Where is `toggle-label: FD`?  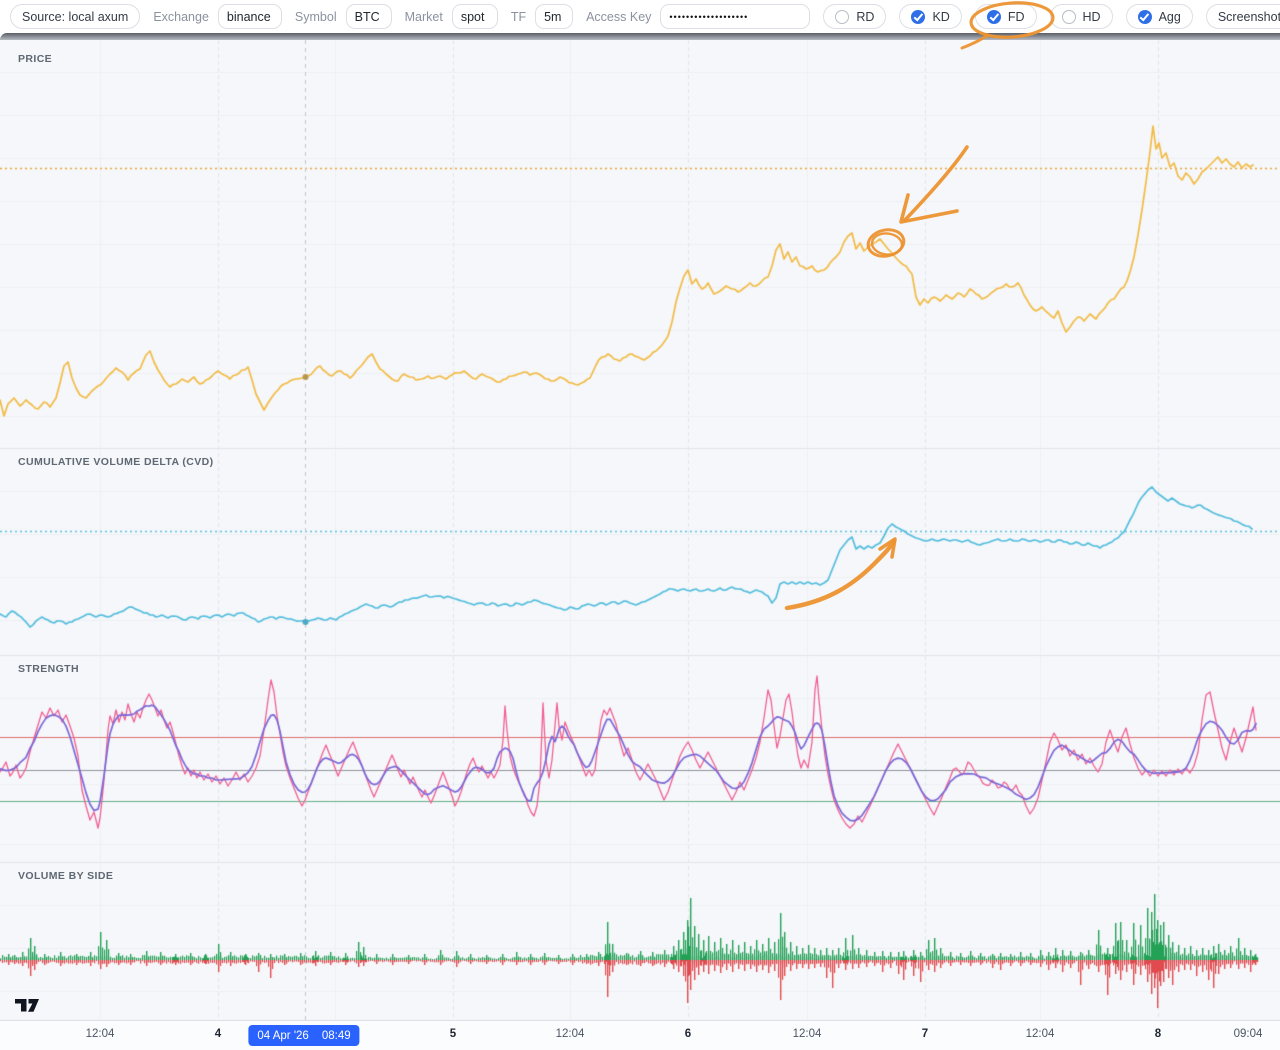
toggle-label: FD is located at coordinates (1016, 16).